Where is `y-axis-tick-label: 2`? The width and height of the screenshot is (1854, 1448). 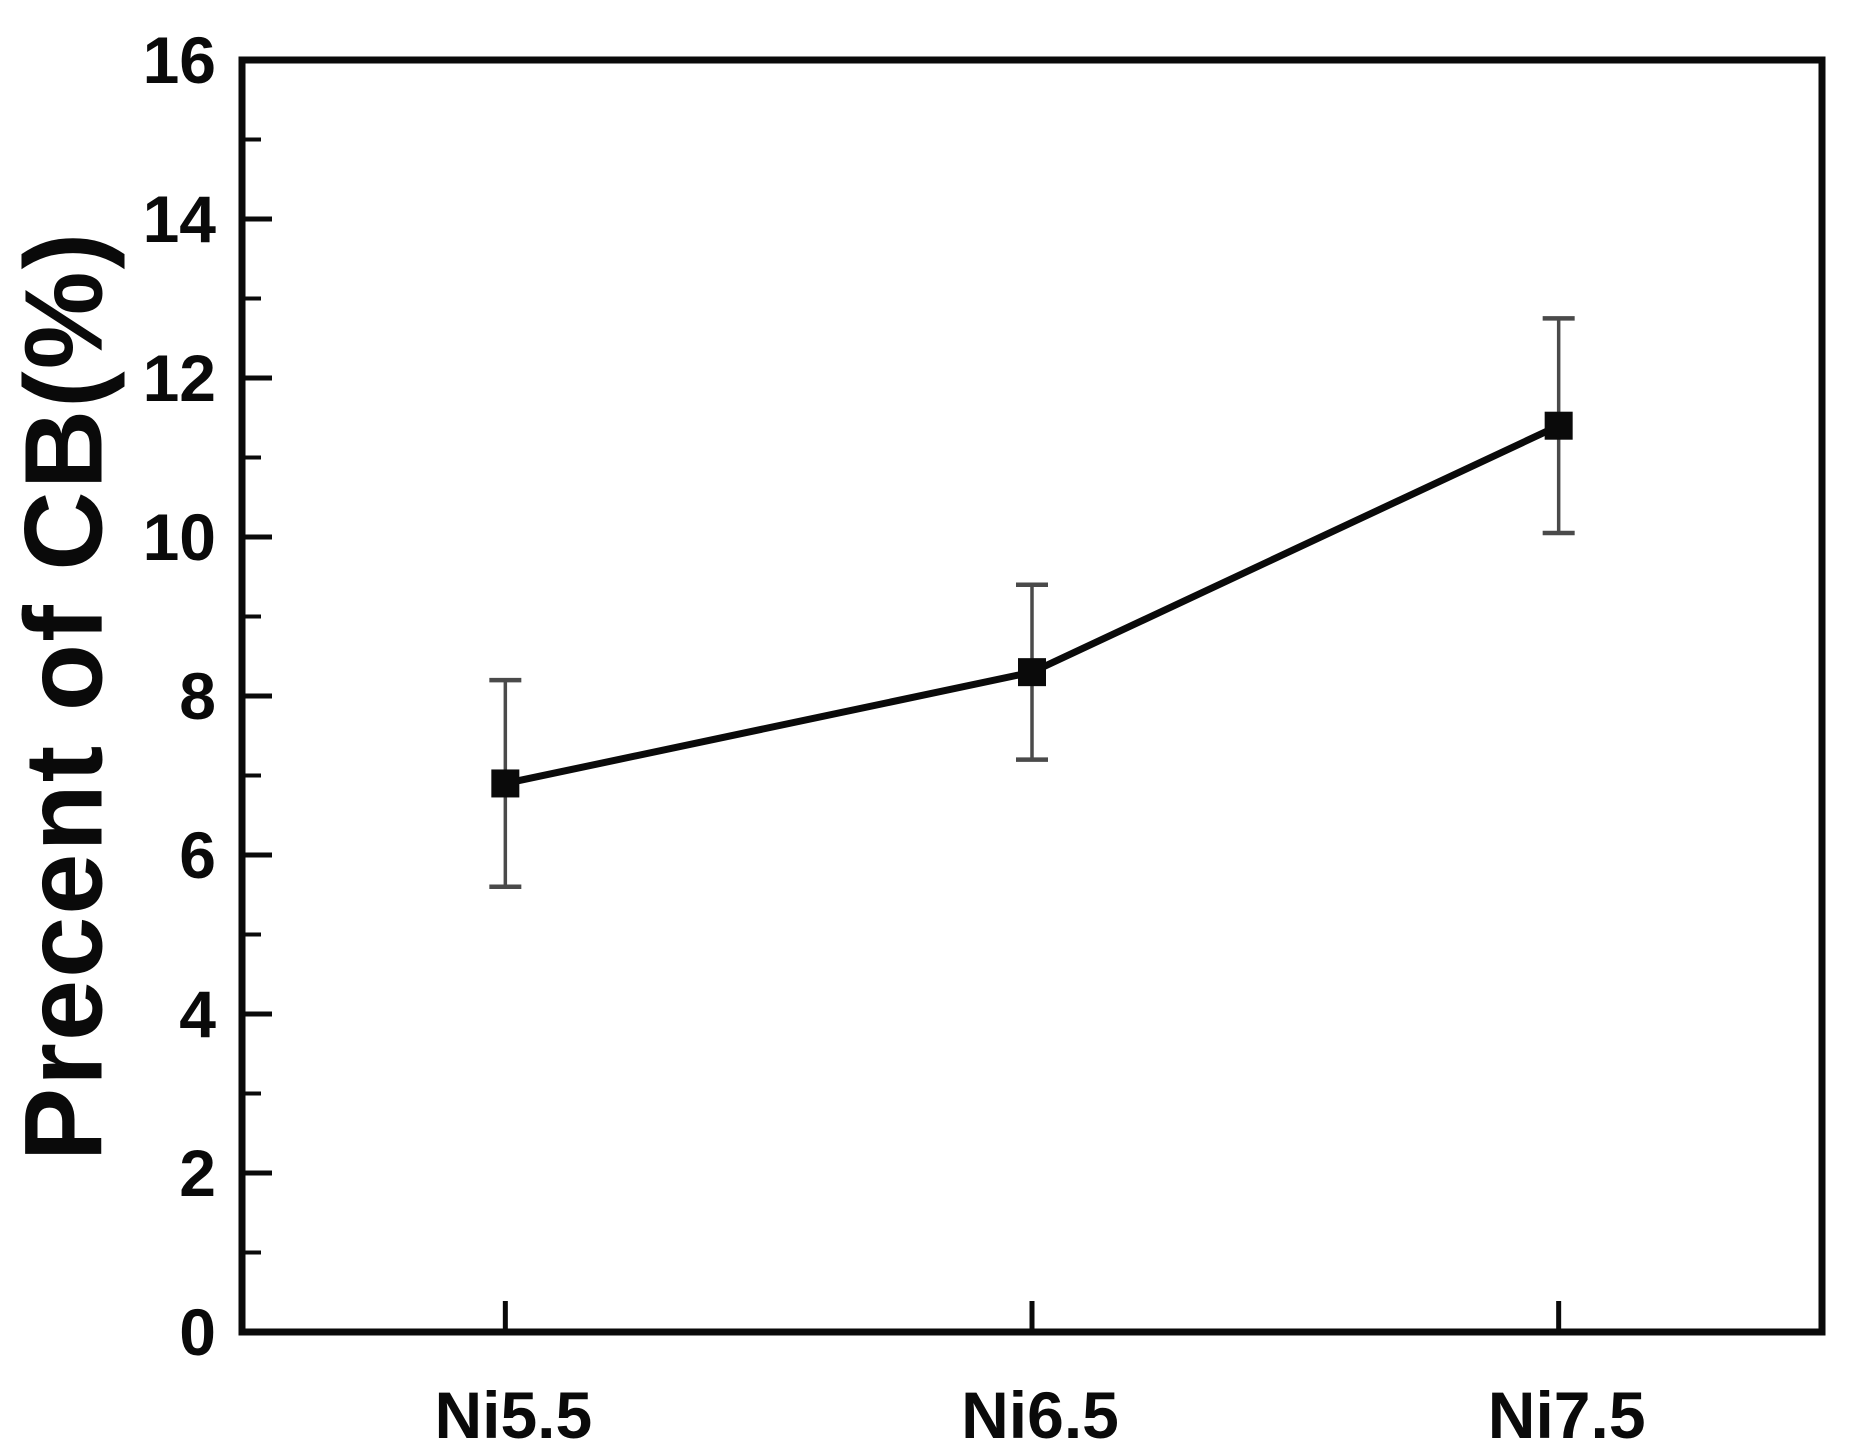
y-axis-tick-label: 2 is located at coordinates (197, 1173).